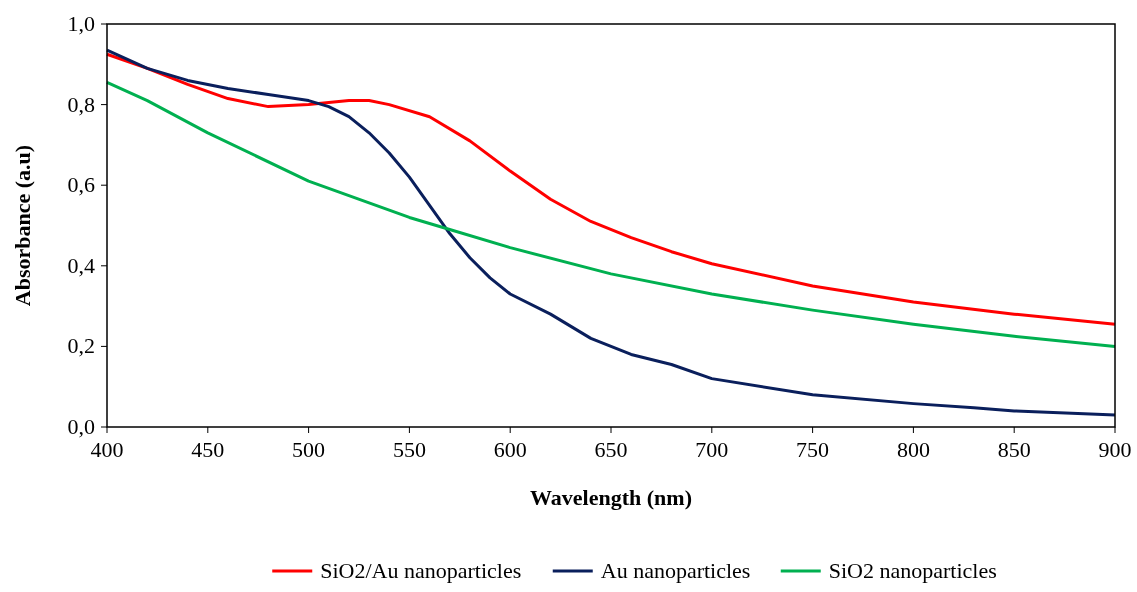 This screenshot has height=592, width=1137. What do you see at coordinates (81, 426) in the screenshot?
I see `y-tick-label: 0,0` at bounding box center [81, 426].